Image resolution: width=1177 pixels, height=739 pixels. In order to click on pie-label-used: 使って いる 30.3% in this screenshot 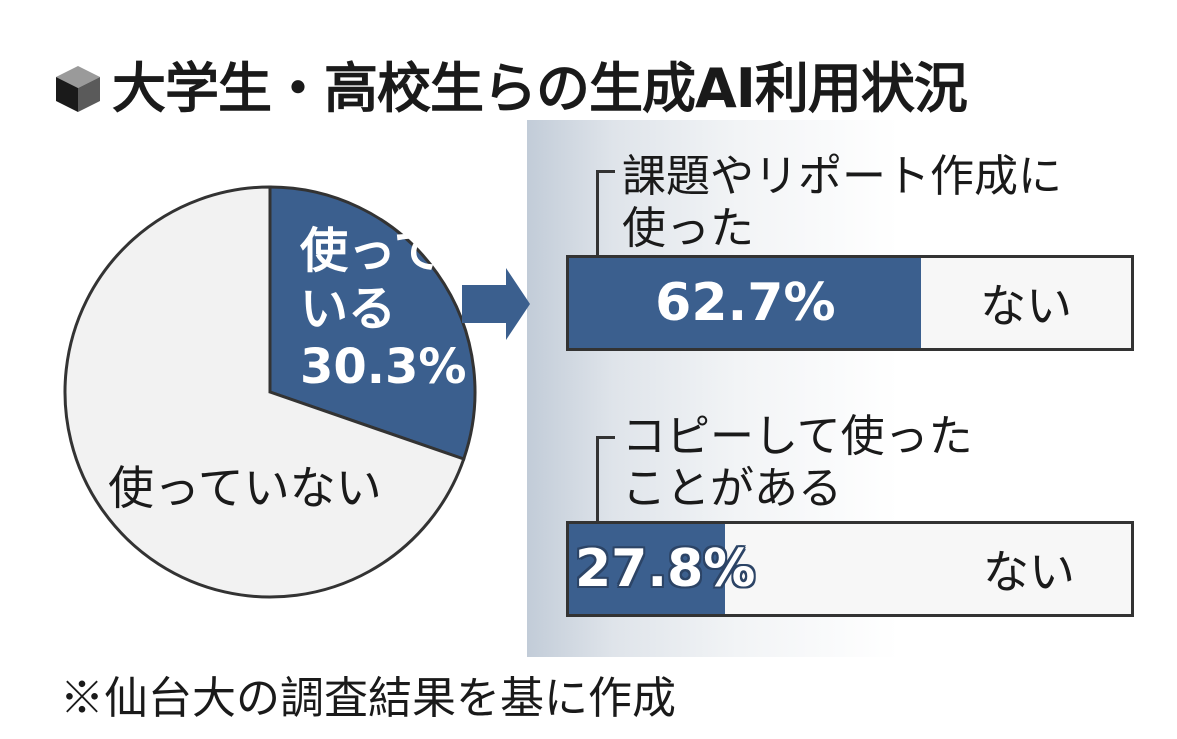, I will do `click(383, 309)`.